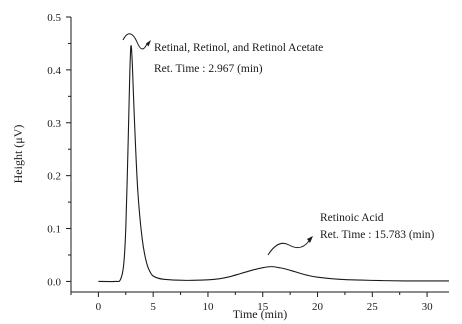 This screenshot has height=324, width=462. I want to click on x-tick-label-2: 10, so click(208, 307).